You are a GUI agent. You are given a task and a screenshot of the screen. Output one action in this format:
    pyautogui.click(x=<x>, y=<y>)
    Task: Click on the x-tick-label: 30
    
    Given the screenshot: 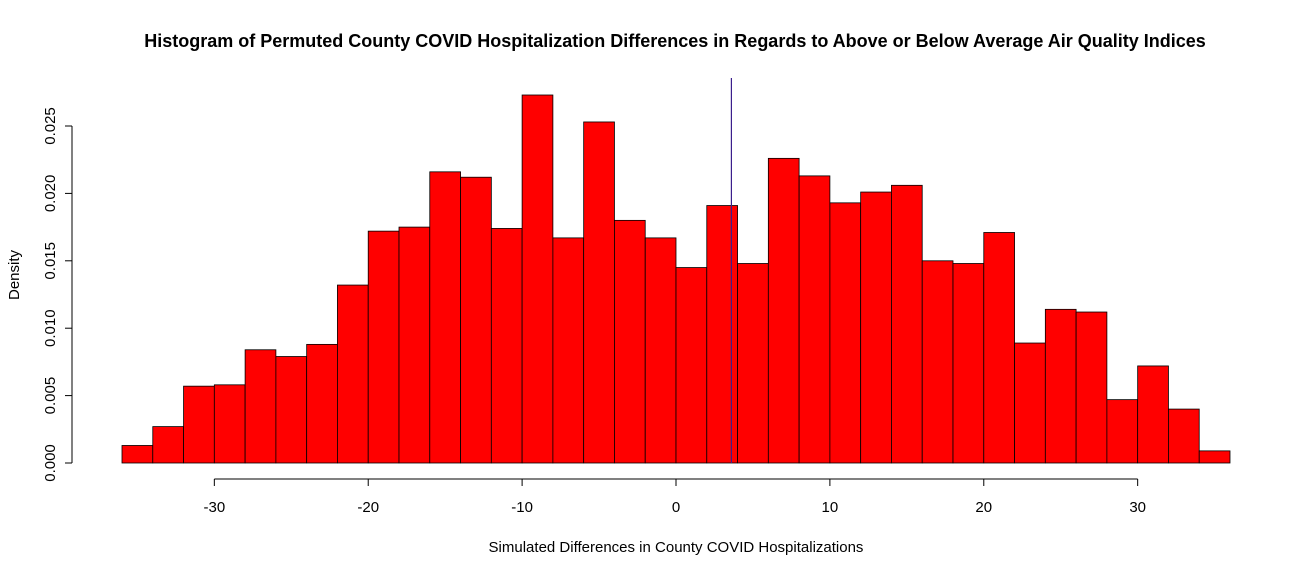 What is the action you would take?
    pyautogui.click(x=1137, y=507)
    